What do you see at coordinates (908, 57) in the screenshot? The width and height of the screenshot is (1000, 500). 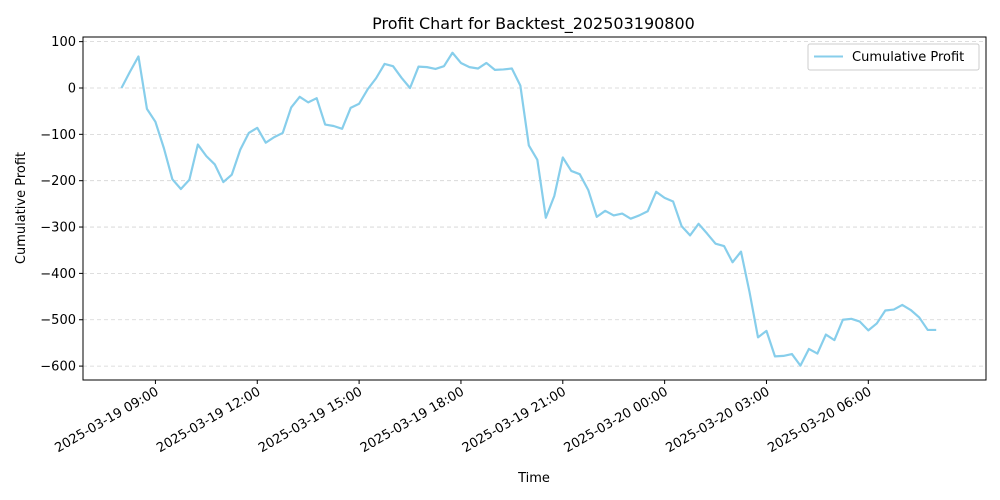 I see `legend-label-cumulative-profit: Cumulative Profit` at bounding box center [908, 57].